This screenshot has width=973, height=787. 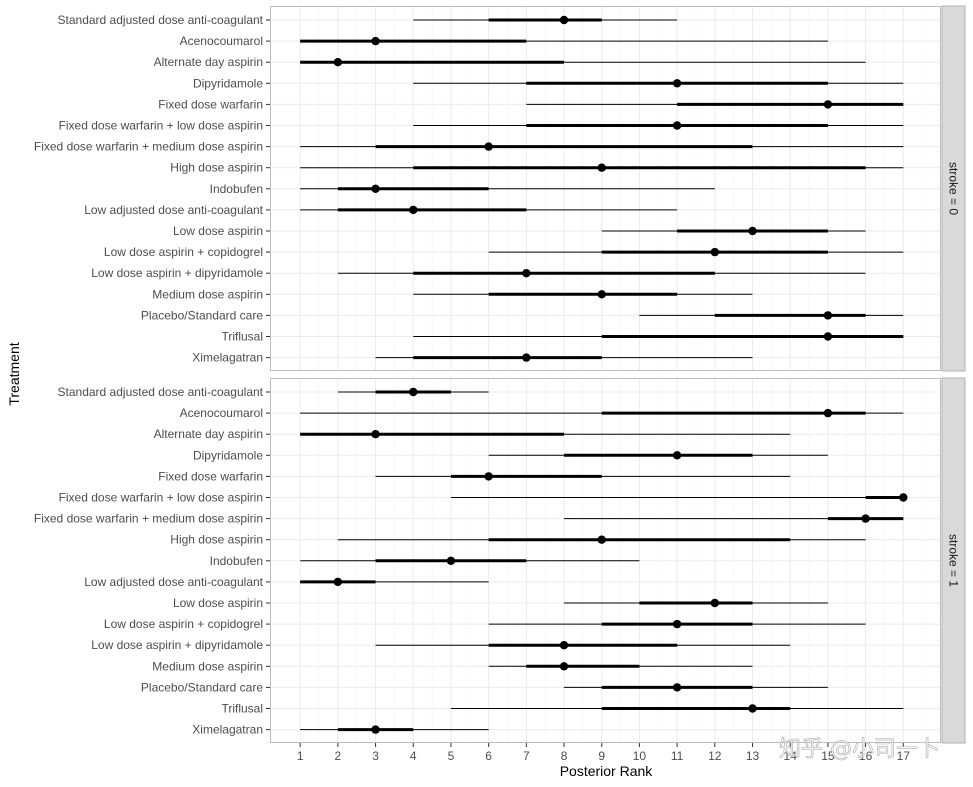 I want to click on x-tick-label: 7, so click(x=526, y=756).